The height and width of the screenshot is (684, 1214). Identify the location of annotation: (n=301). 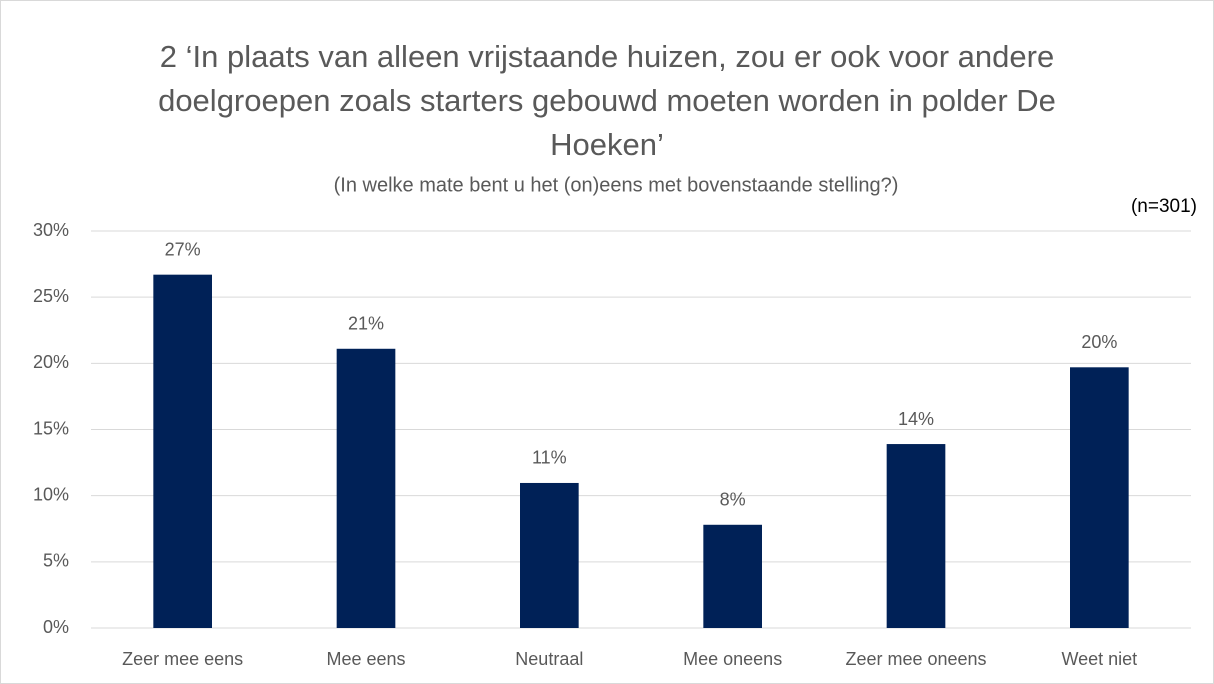
(1164, 206).